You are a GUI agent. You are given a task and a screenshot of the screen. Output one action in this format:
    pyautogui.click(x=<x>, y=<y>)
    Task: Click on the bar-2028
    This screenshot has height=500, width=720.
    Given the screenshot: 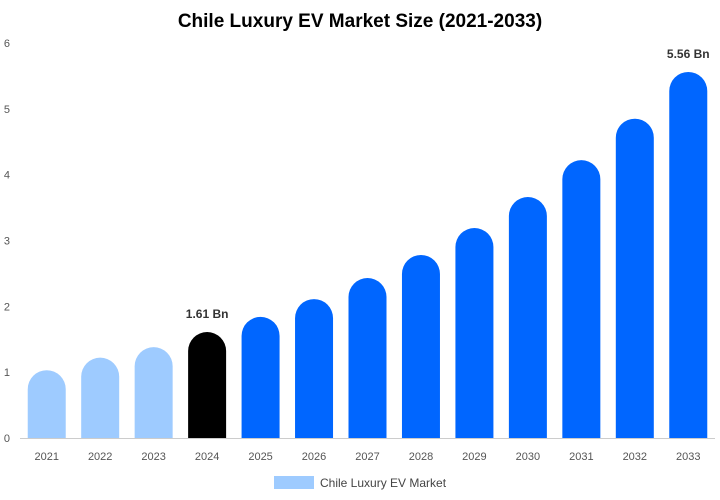 What is the action you would take?
    pyautogui.click(x=420, y=346)
    